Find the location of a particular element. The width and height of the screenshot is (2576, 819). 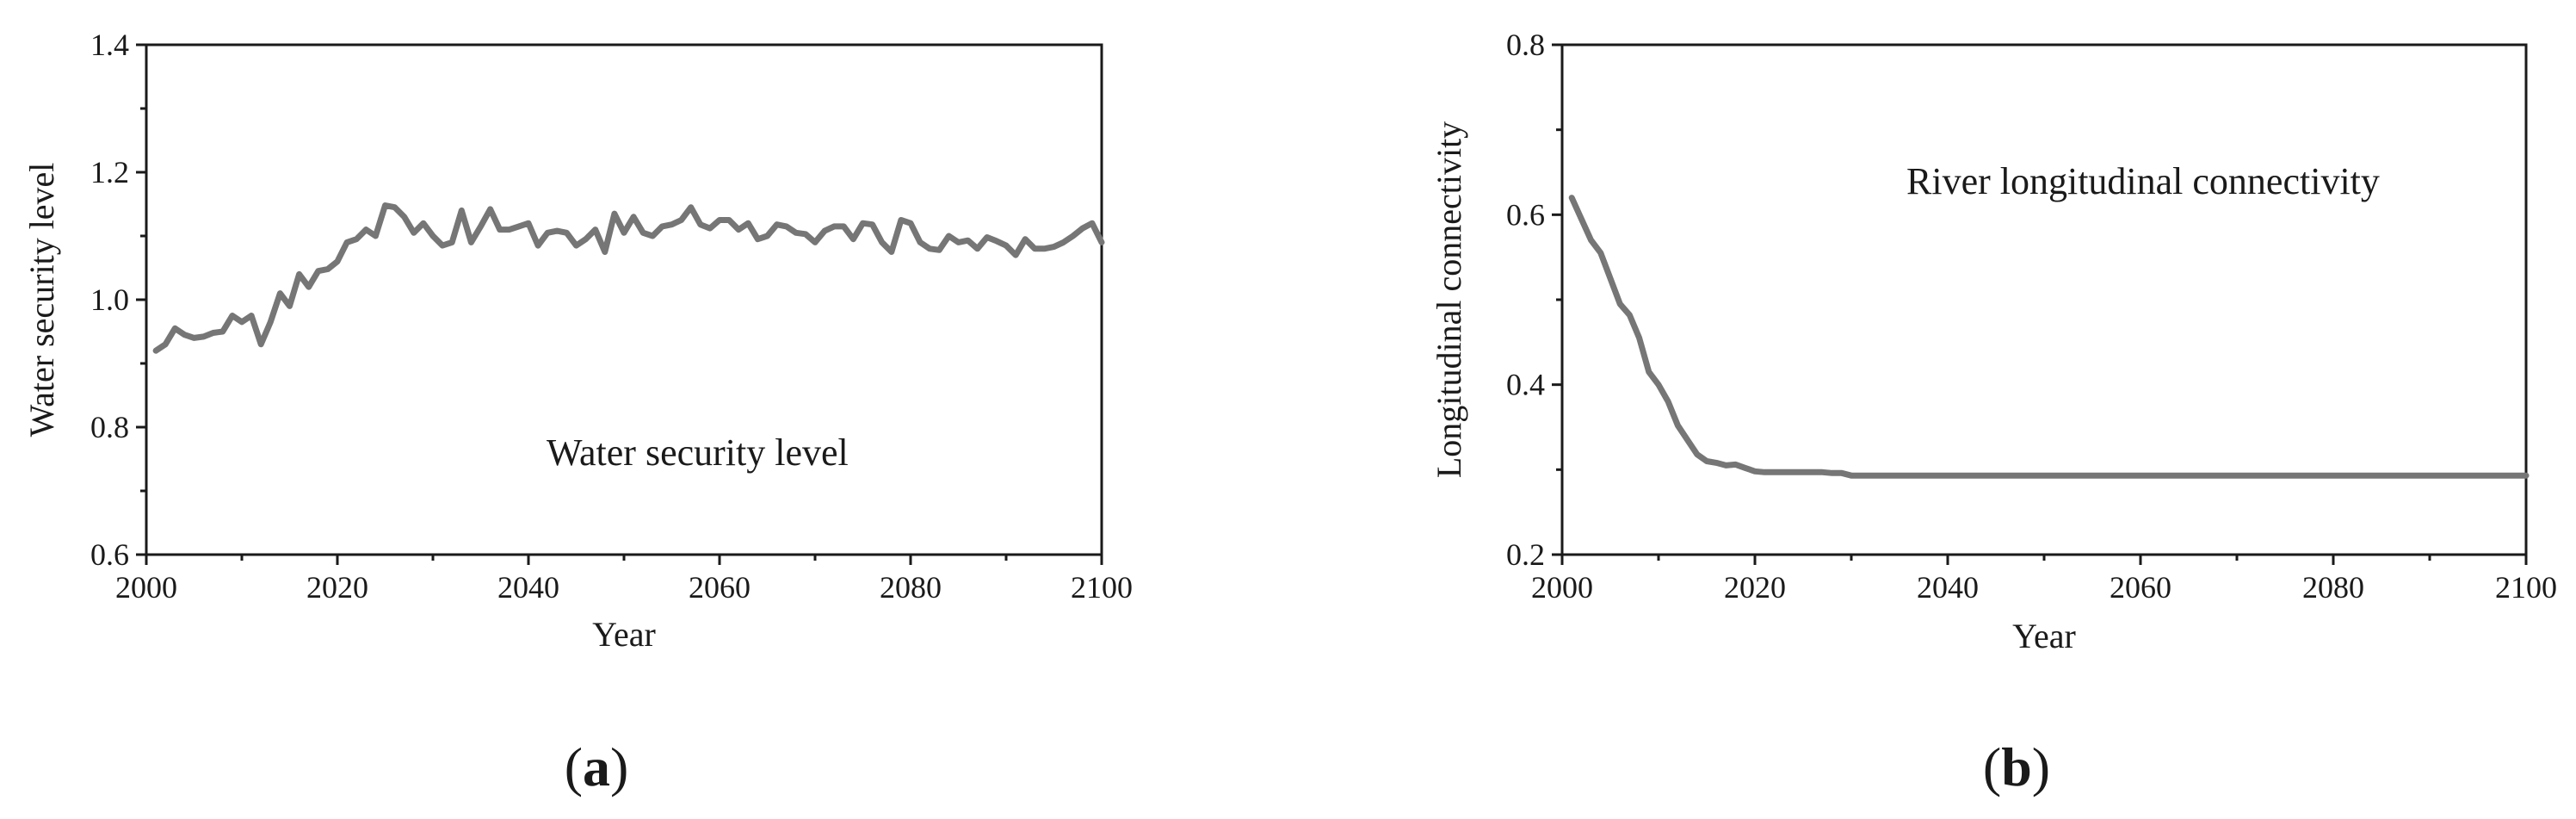

panel-label-a: (a) is located at coordinates (597, 767).